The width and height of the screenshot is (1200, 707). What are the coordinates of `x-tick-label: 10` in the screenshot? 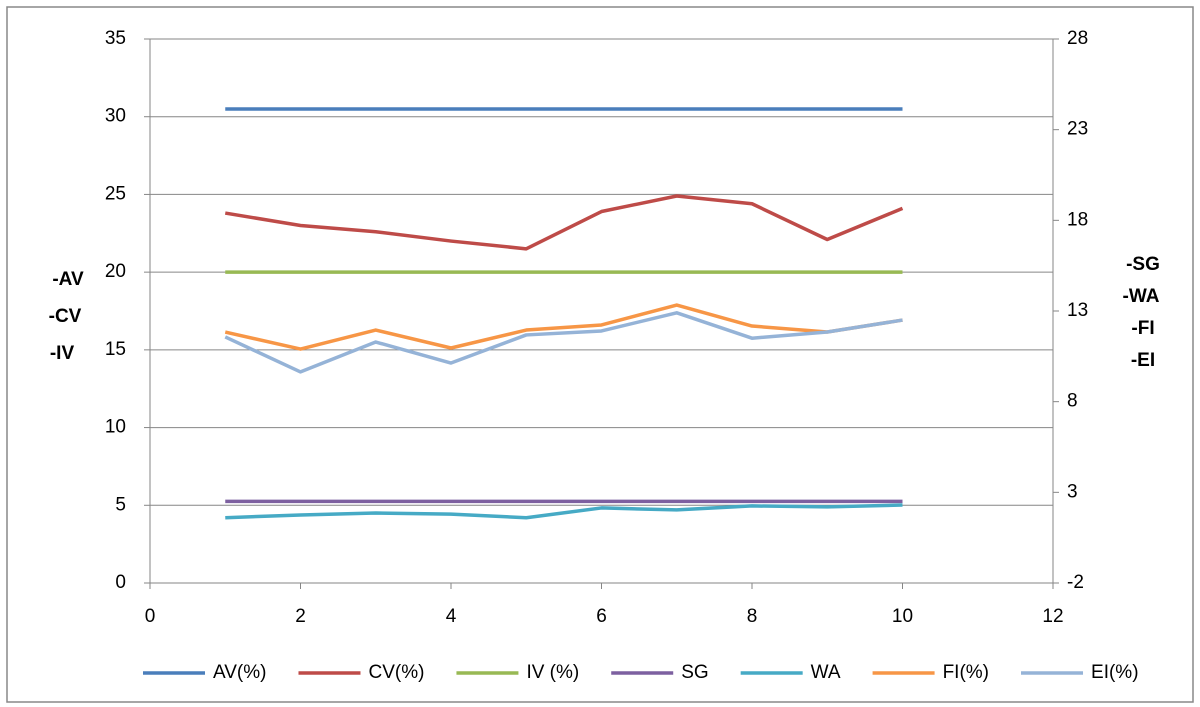 It's located at (902, 616).